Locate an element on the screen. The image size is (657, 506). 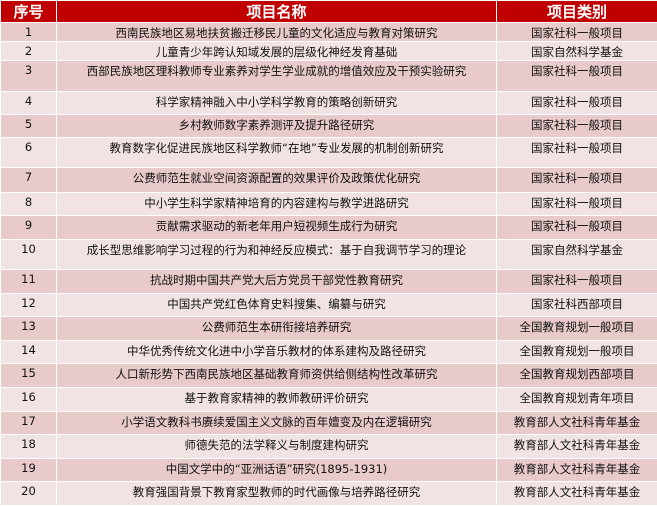
cell-index: 16 is located at coordinates (29, 399).